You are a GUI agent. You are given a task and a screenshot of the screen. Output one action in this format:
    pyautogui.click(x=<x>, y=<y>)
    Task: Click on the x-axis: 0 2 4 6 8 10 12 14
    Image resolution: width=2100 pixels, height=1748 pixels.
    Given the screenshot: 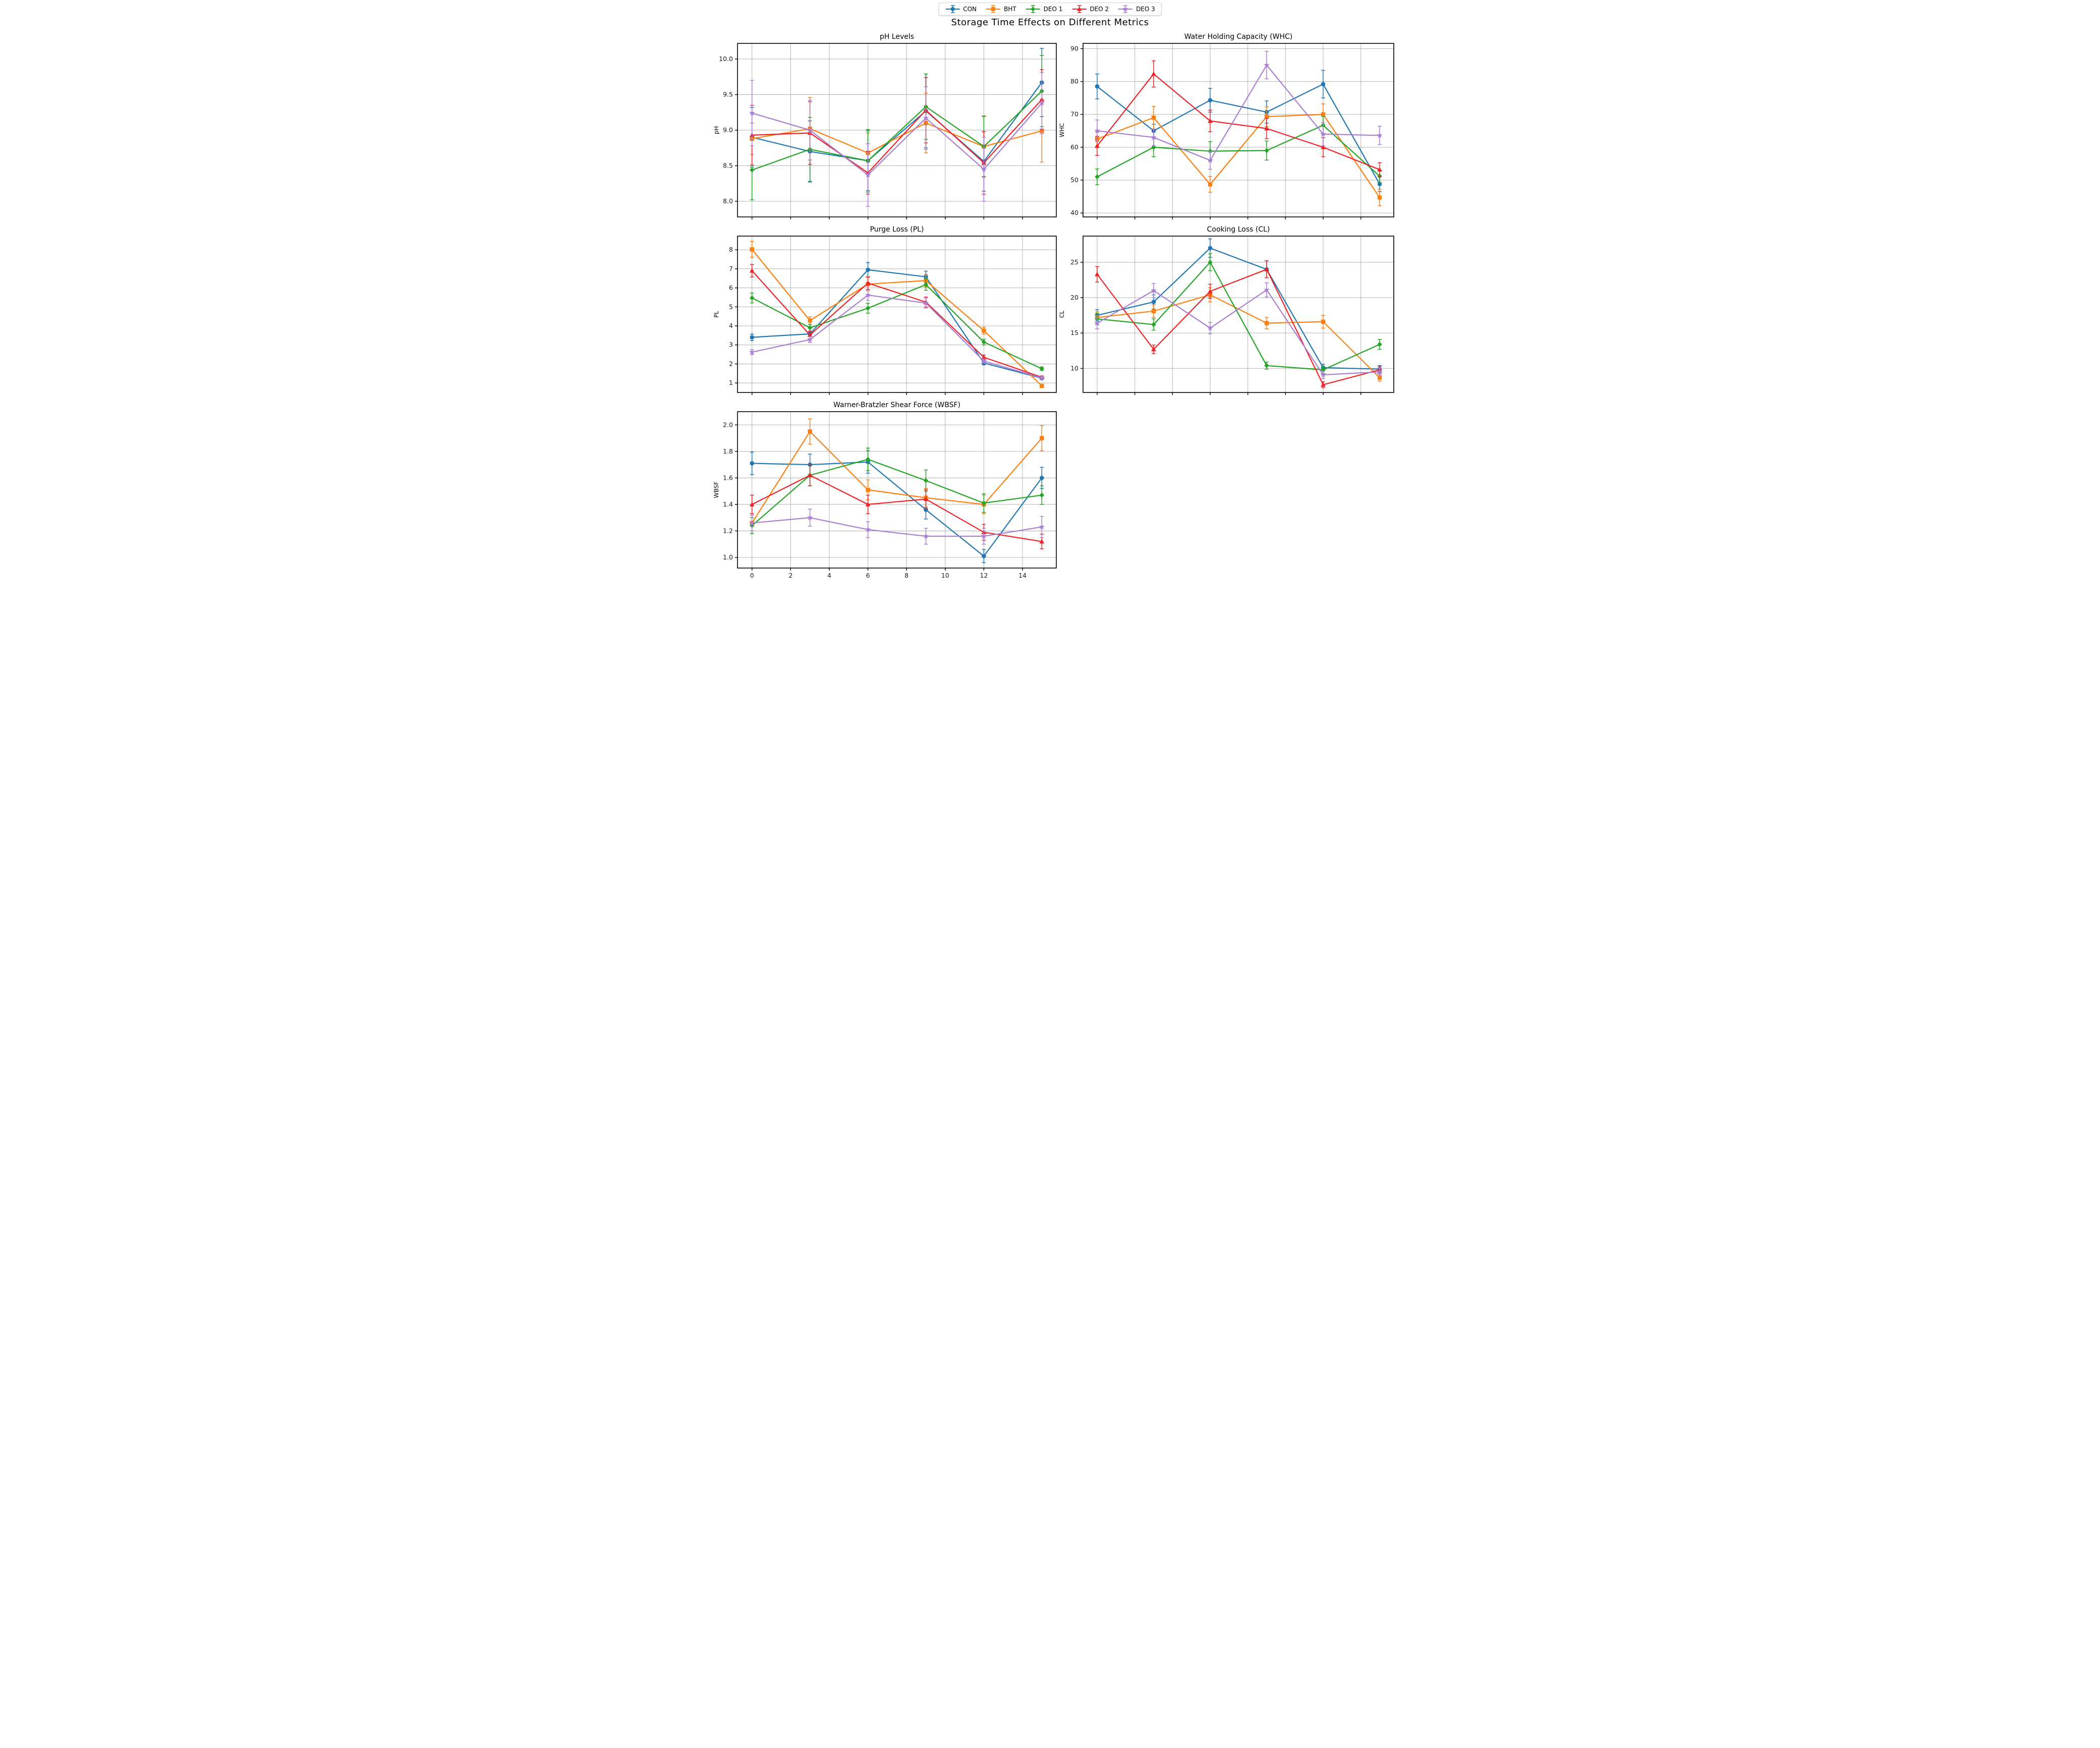 What is the action you would take?
    pyautogui.click(x=888, y=574)
    